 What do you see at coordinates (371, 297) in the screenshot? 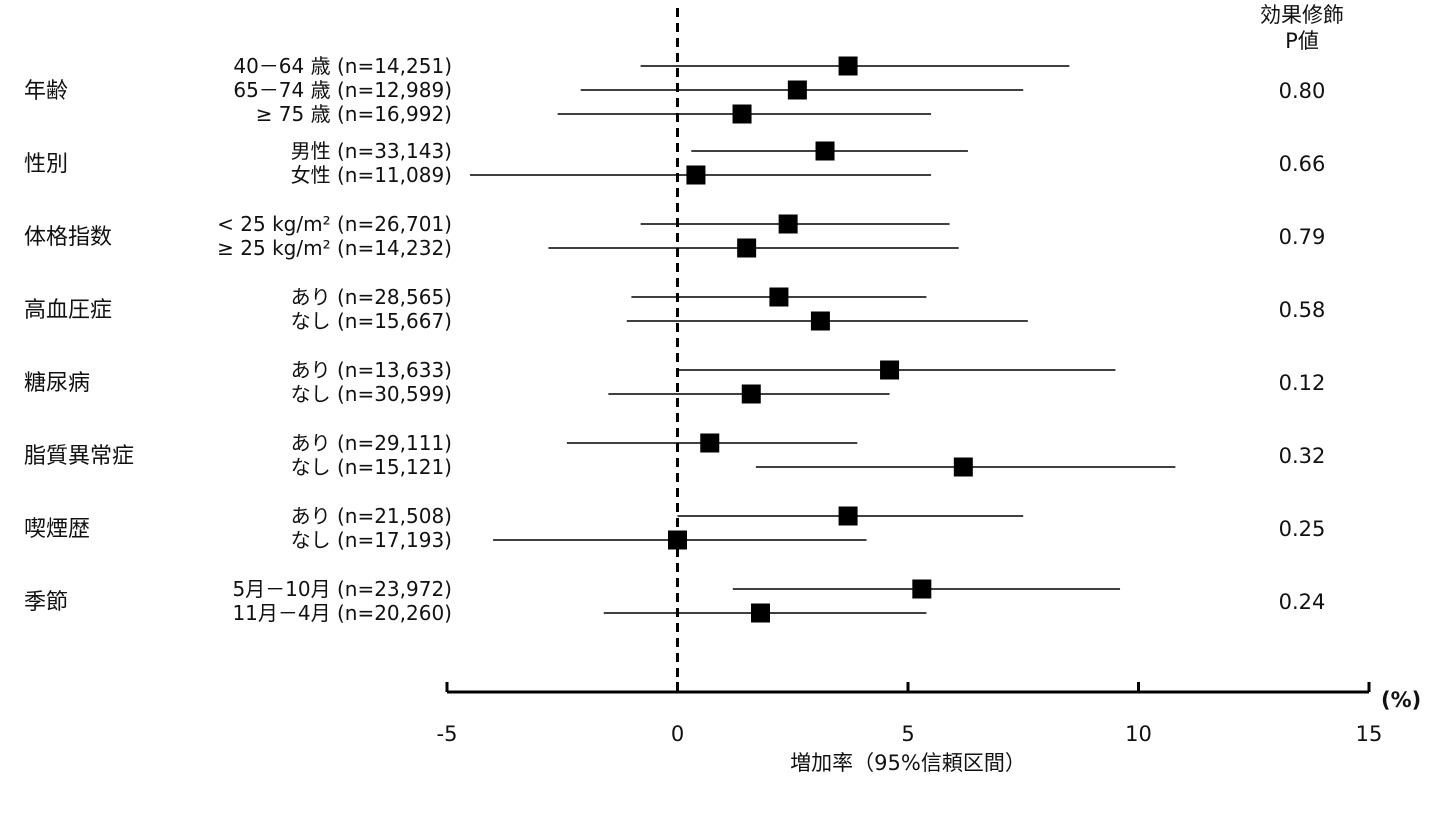
I see `subgroup-label: あり (n=28,565)` at bounding box center [371, 297].